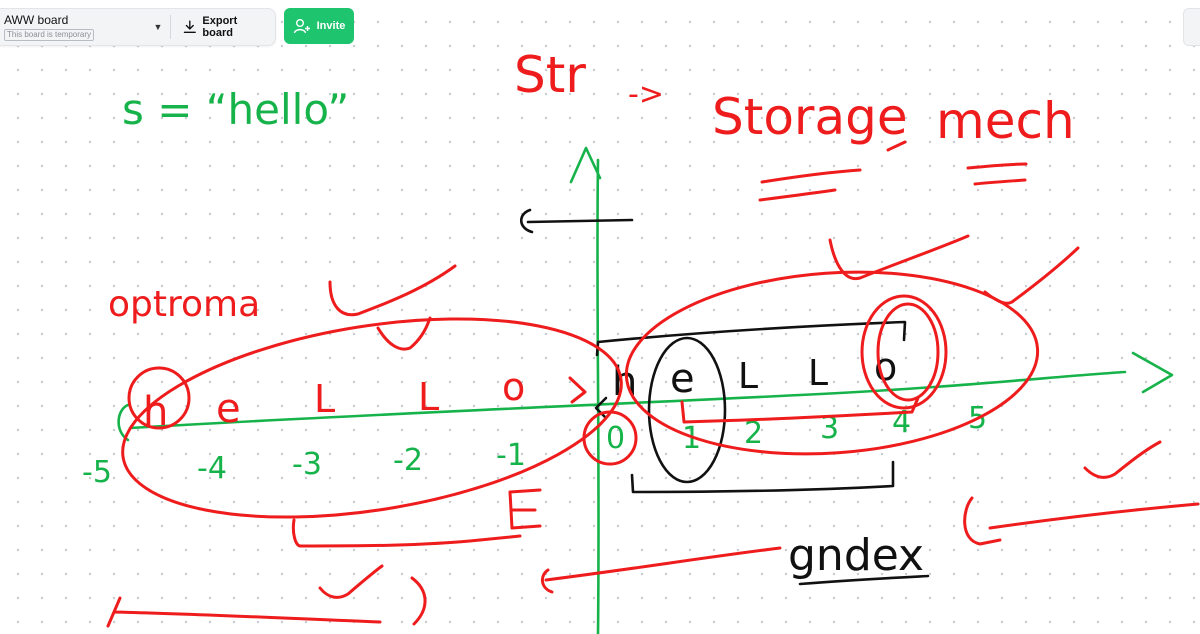 Image resolution: width=1200 pixels, height=634 pixels. What do you see at coordinates (513, 387) in the screenshot?
I see `left-letter-o: o` at bounding box center [513, 387].